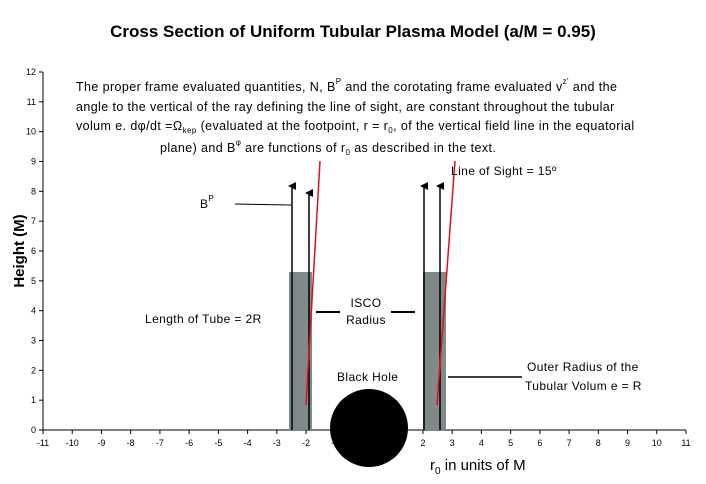 This screenshot has height=484, width=706. What do you see at coordinates (31, 72) in the screenshot?
I see `y-tick-label: 12` at bounding box center [31, 72].